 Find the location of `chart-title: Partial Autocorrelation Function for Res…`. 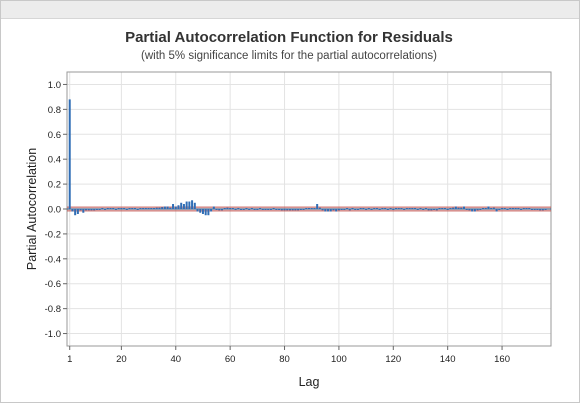

chart-title: Partial Autocorrelation Function for Res… is located at coordinates (289, 37).